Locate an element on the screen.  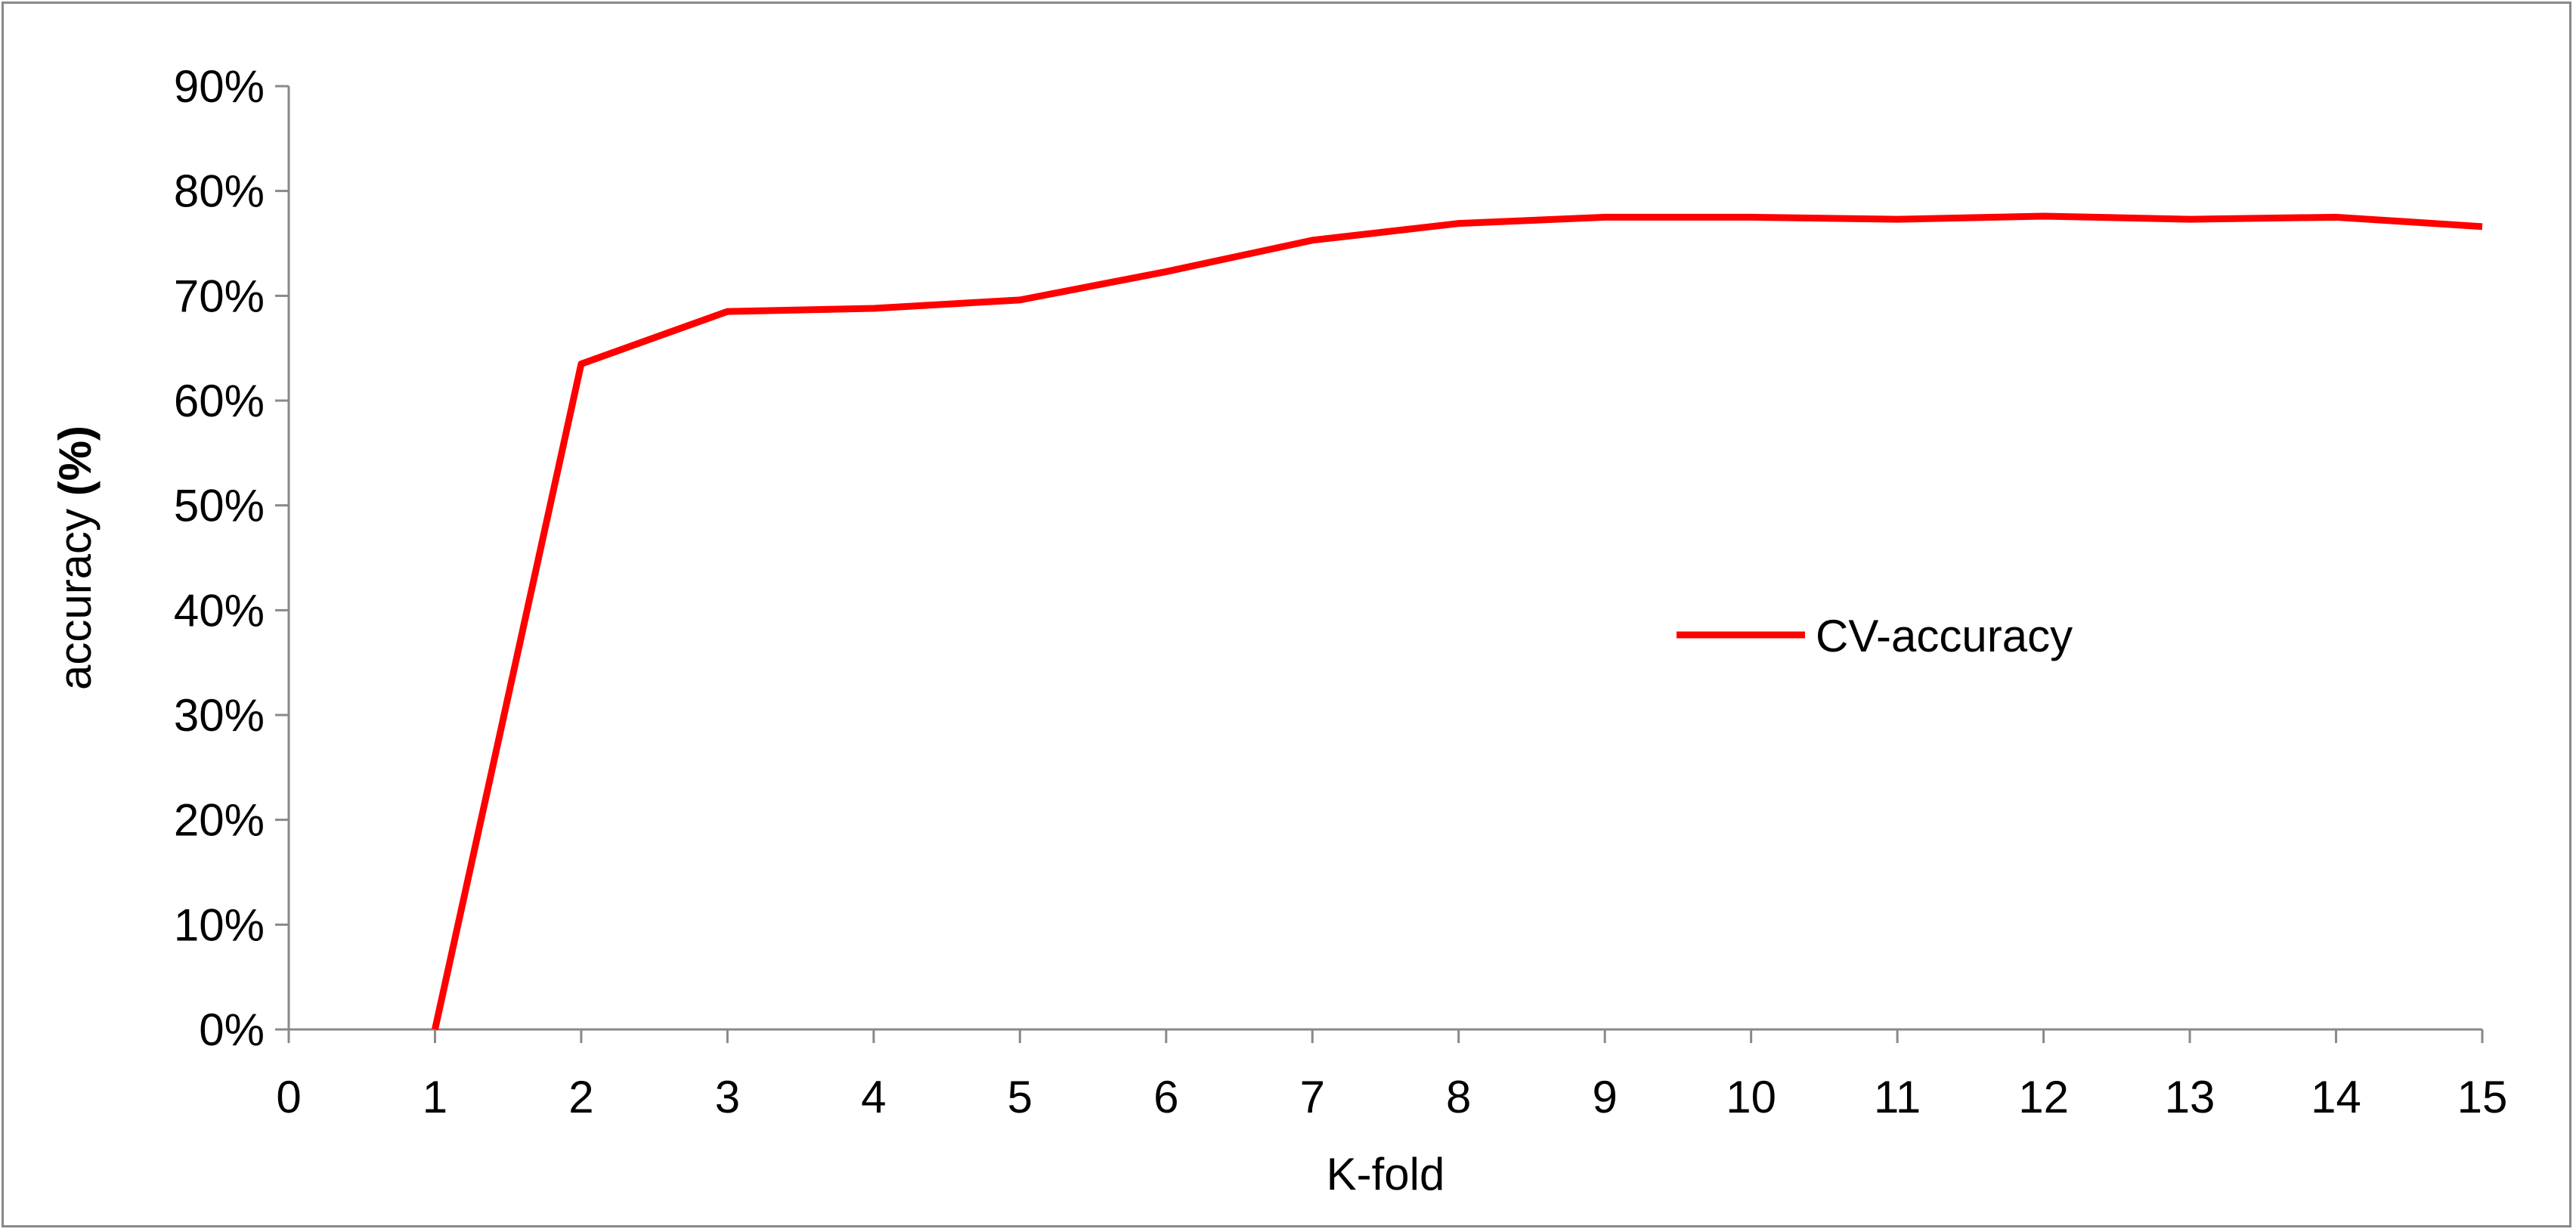
y-axis-ticks: 0% 10% 20% 30% 40% 50% 60% 70% 80% 90% is located at coordinates (231, 558).